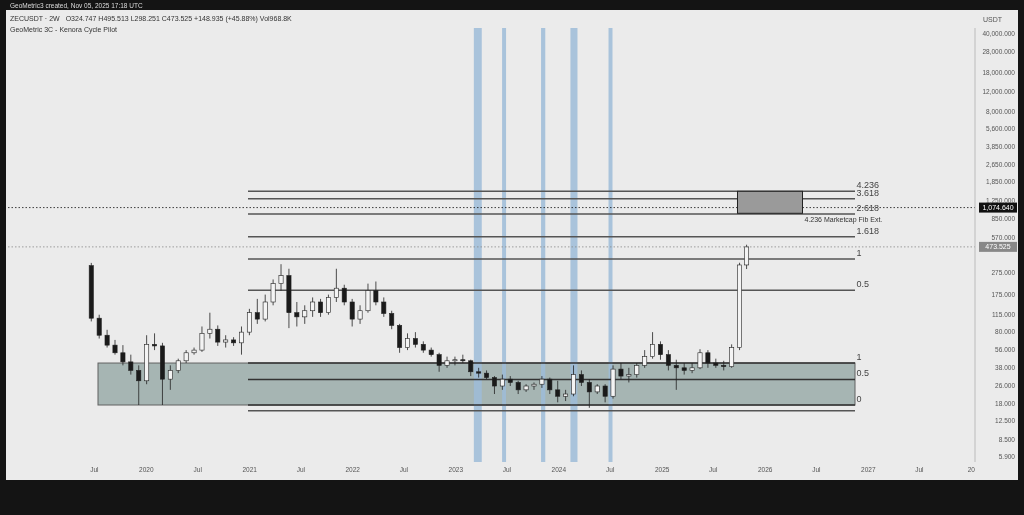  Describe the element at coordinates (867, 208) in the screenshot. I see `annotation: 2.618` at that location.